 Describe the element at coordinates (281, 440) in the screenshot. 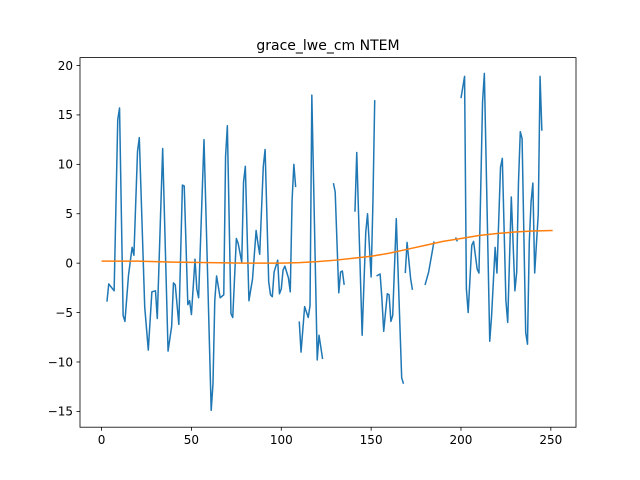

I see `x-tick-label: 100` at that location.